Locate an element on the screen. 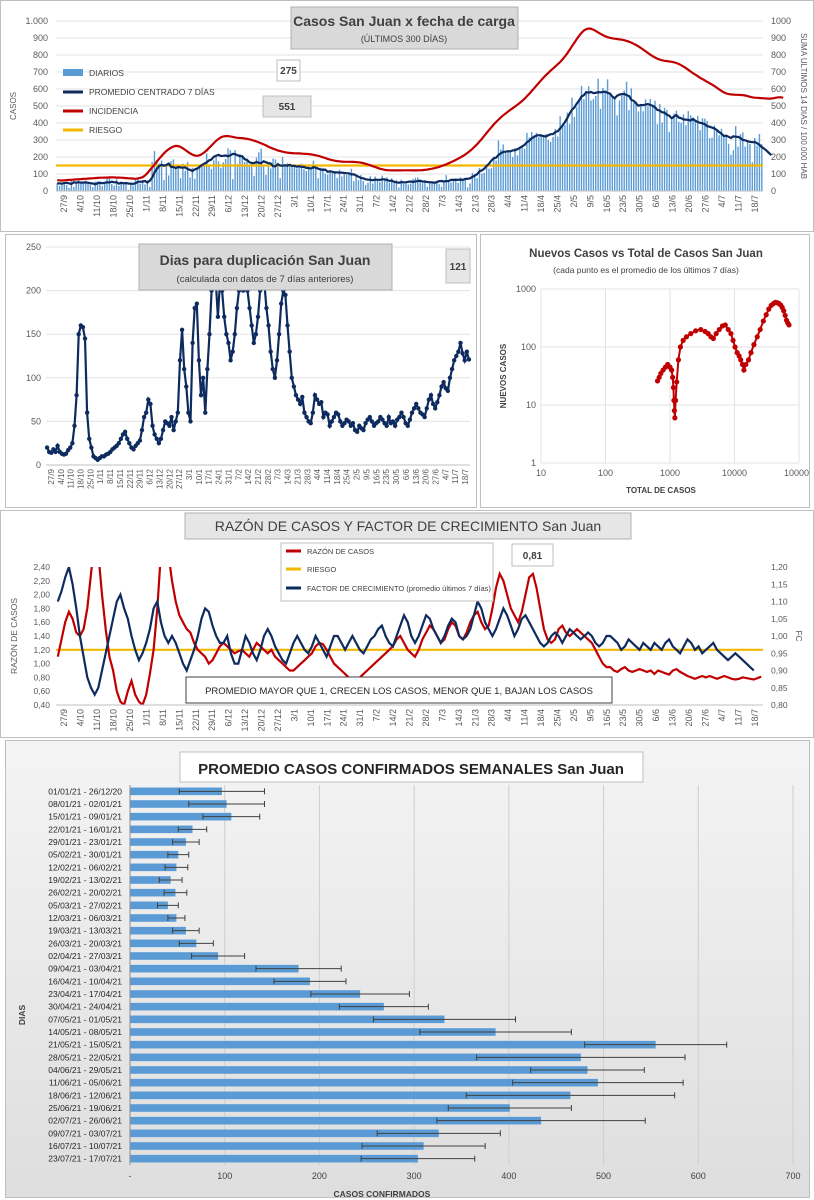 This screenshot has height=1200, width=814. x-tick-label: - is located at coordinates (130, 1176).